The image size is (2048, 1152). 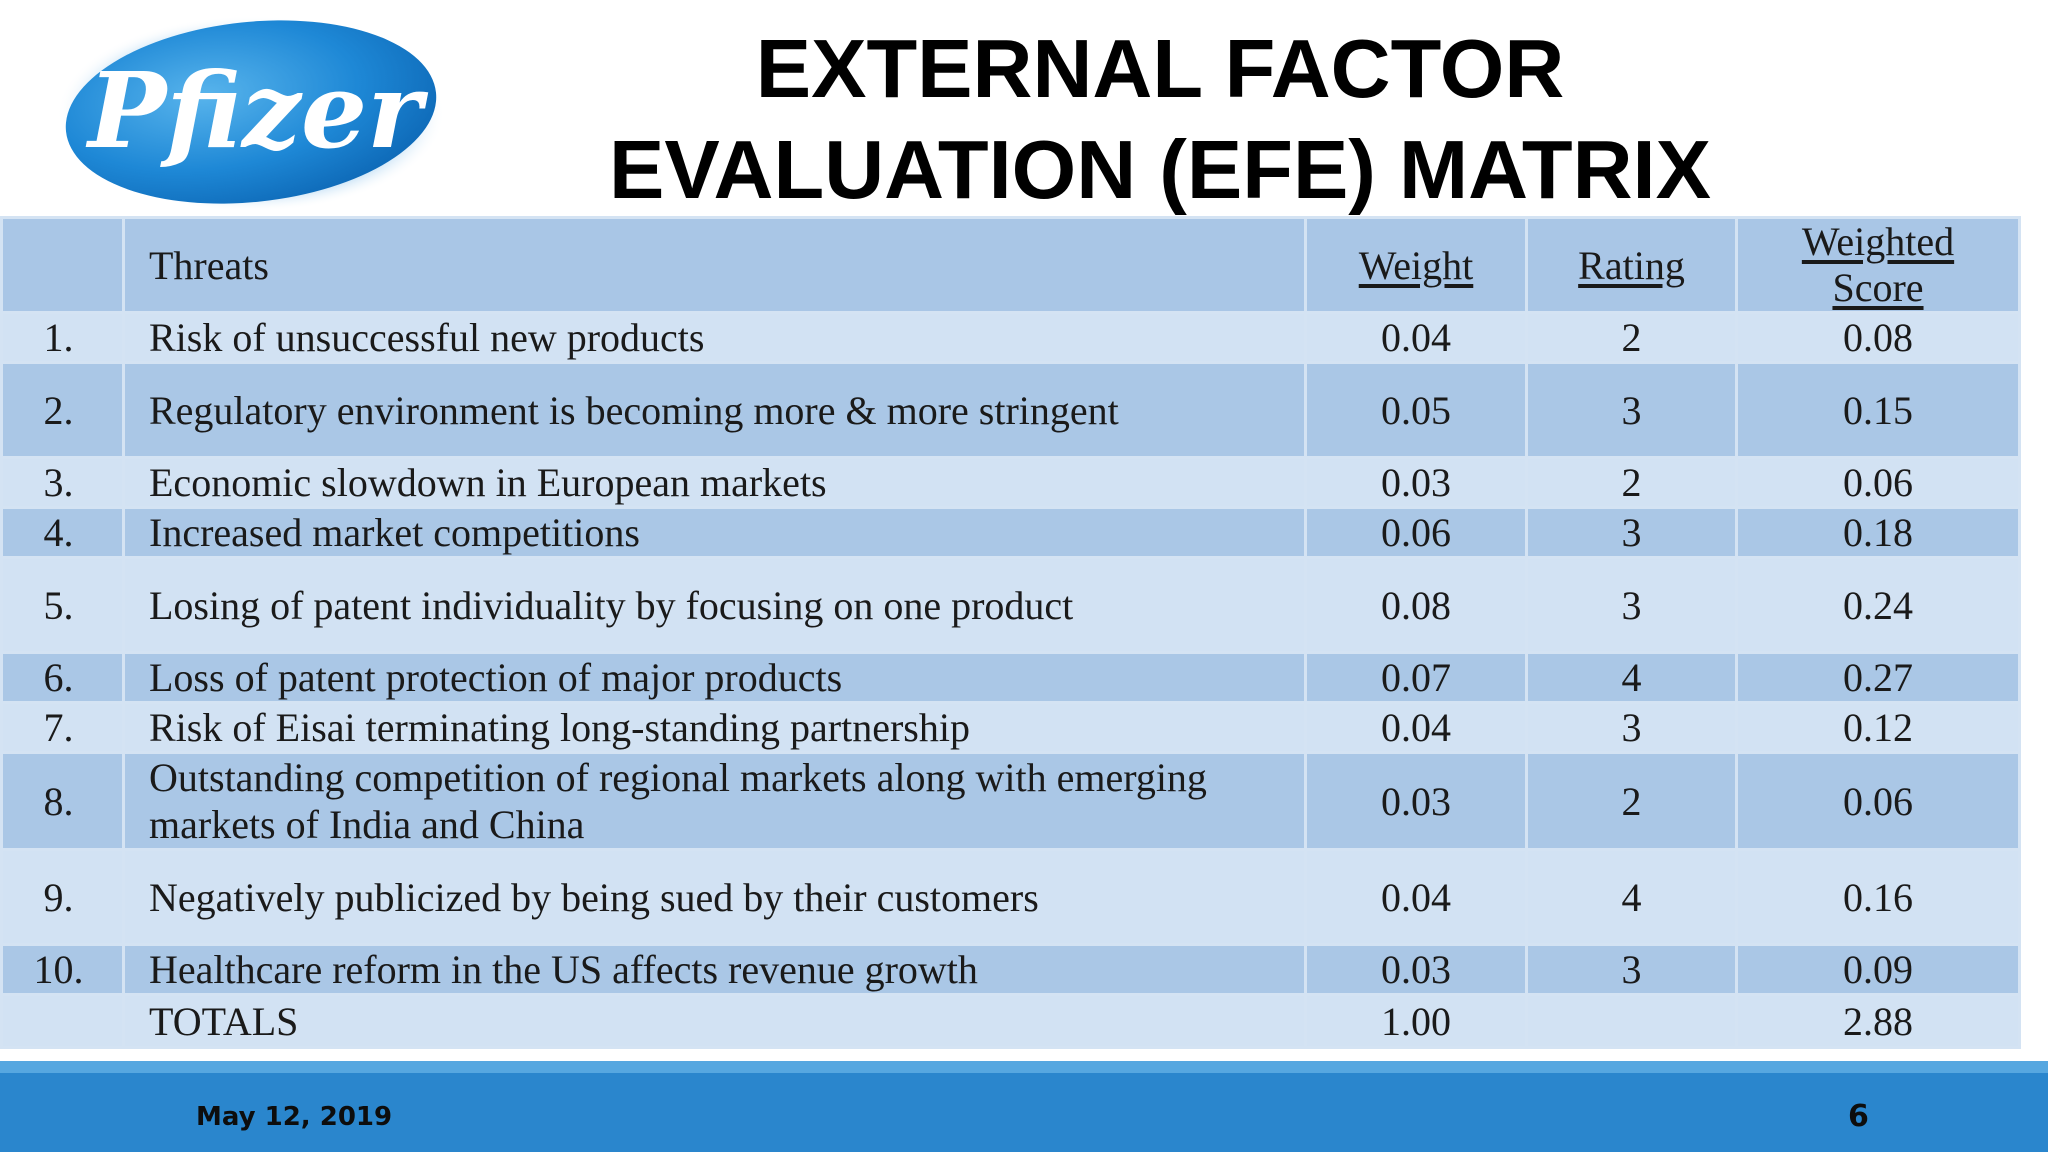 What do you see at coordinates (62, 337) in the screenshot?
I see `row-number: 1.` at bounding box center [62, 337].